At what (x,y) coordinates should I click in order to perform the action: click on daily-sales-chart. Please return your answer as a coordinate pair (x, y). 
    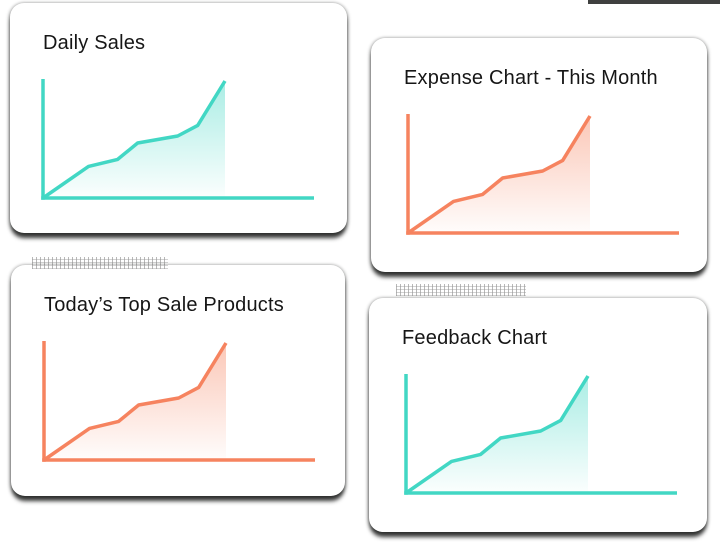
    Looking at the image, I should click on (177, 139).